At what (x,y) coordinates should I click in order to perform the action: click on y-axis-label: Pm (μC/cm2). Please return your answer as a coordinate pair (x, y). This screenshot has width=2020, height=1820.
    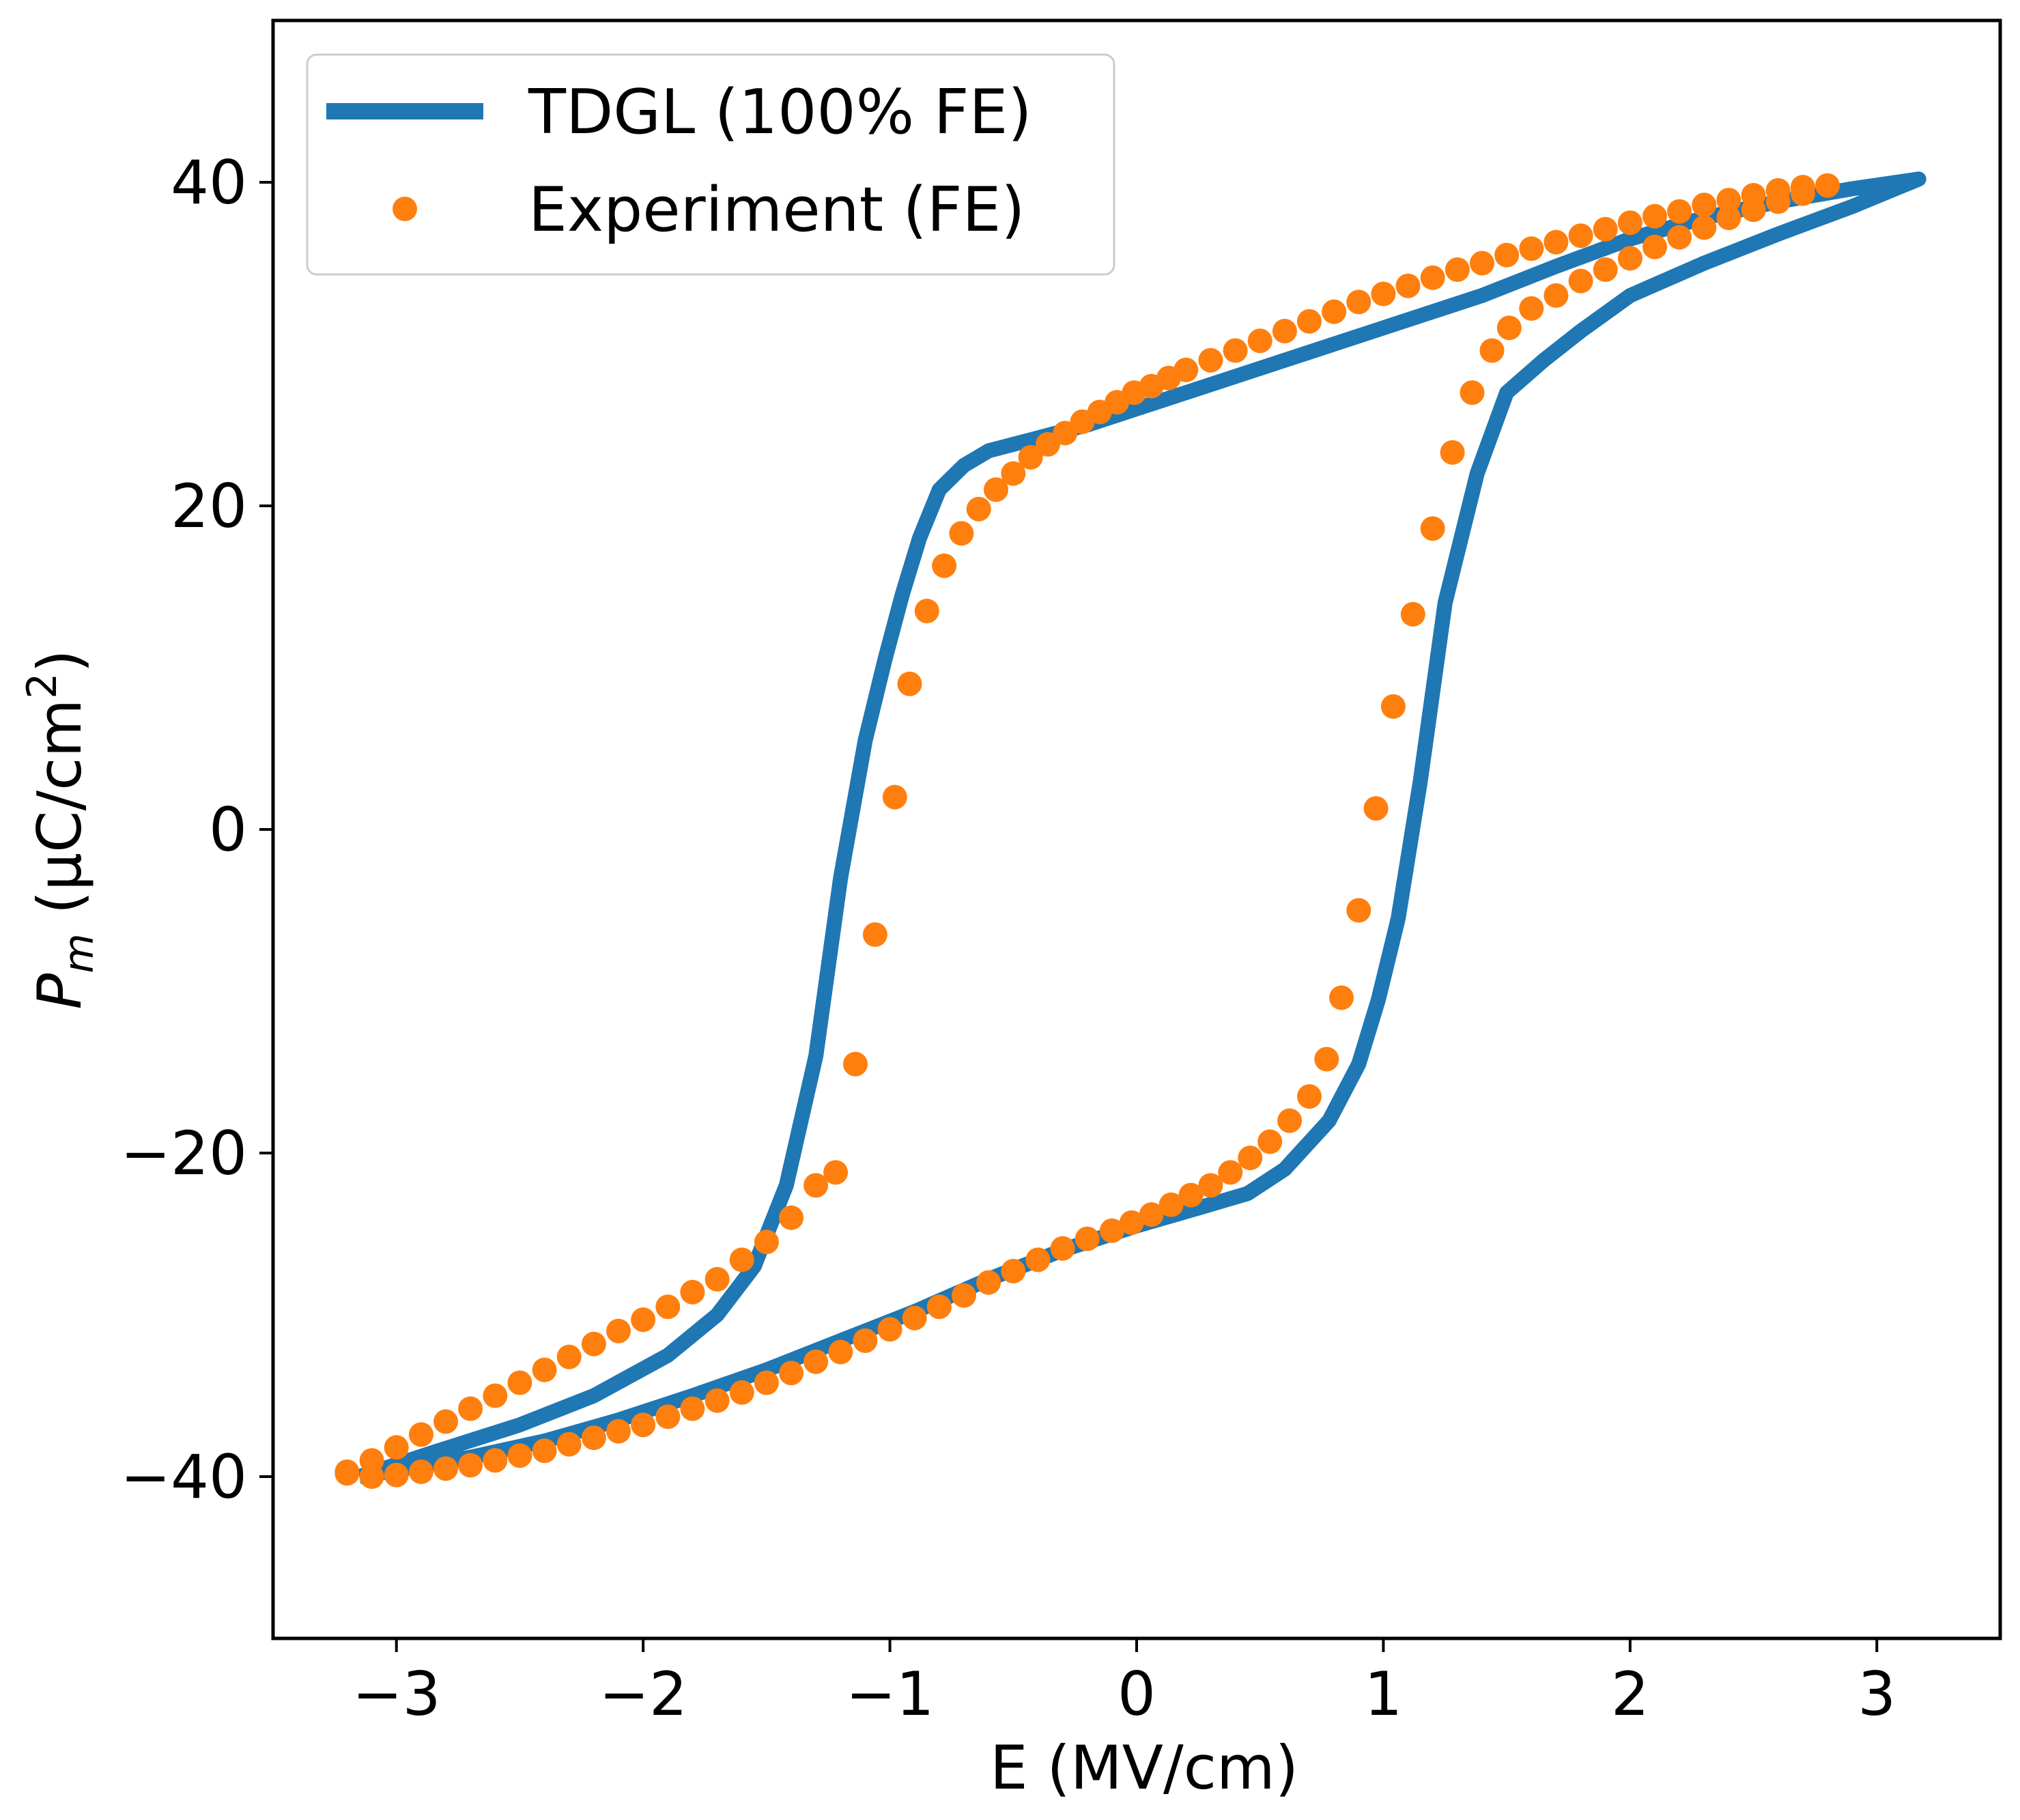
    Looking at the image, I should click on (60, 829).